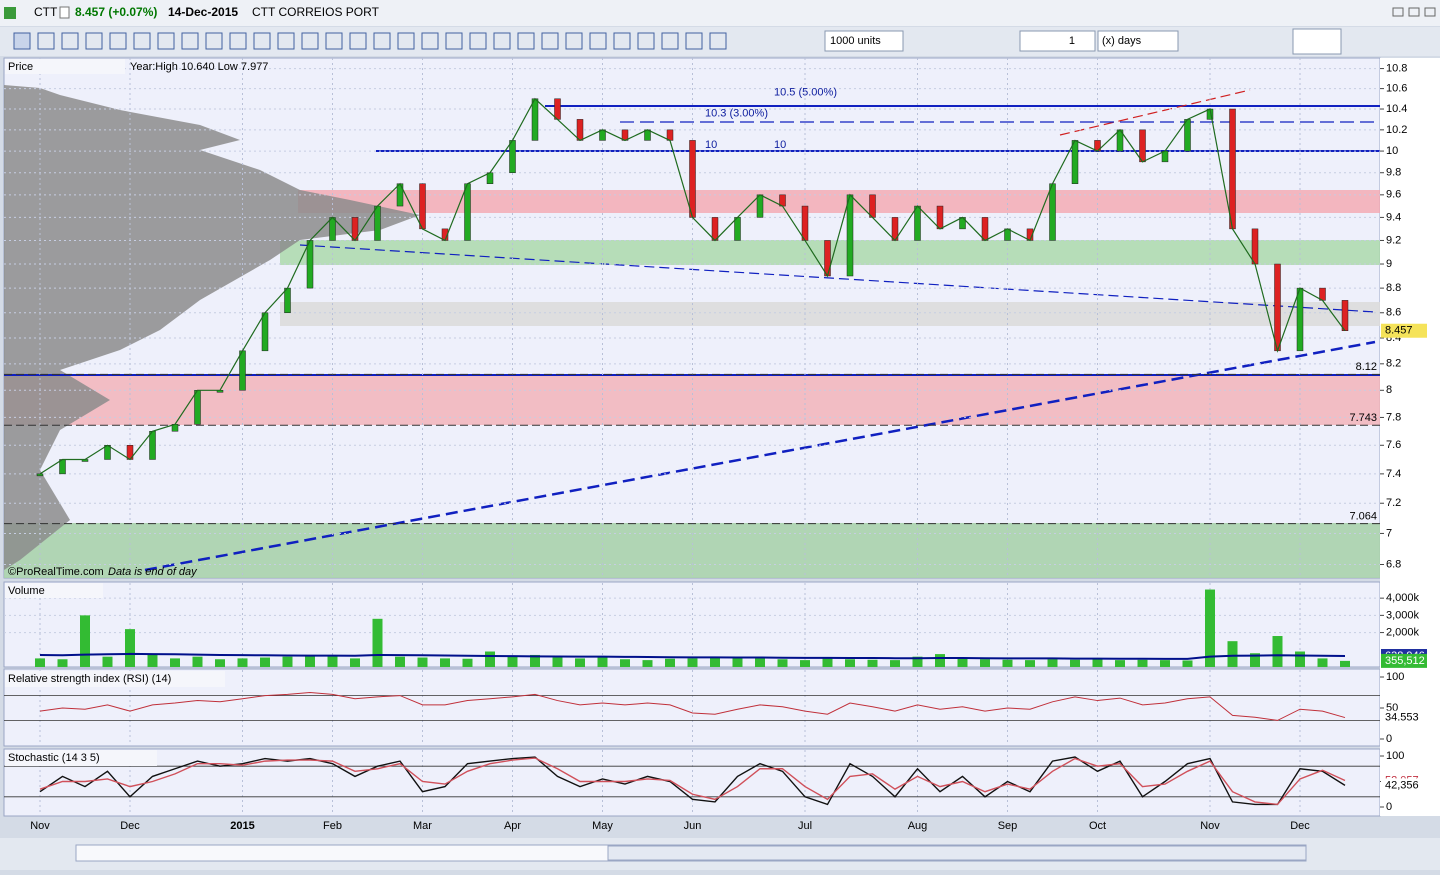  What do you see at coordinates (1393, 195) in the screenshot?
I see `y-tick-label: 9.6` at bounding box center [1393, 195].